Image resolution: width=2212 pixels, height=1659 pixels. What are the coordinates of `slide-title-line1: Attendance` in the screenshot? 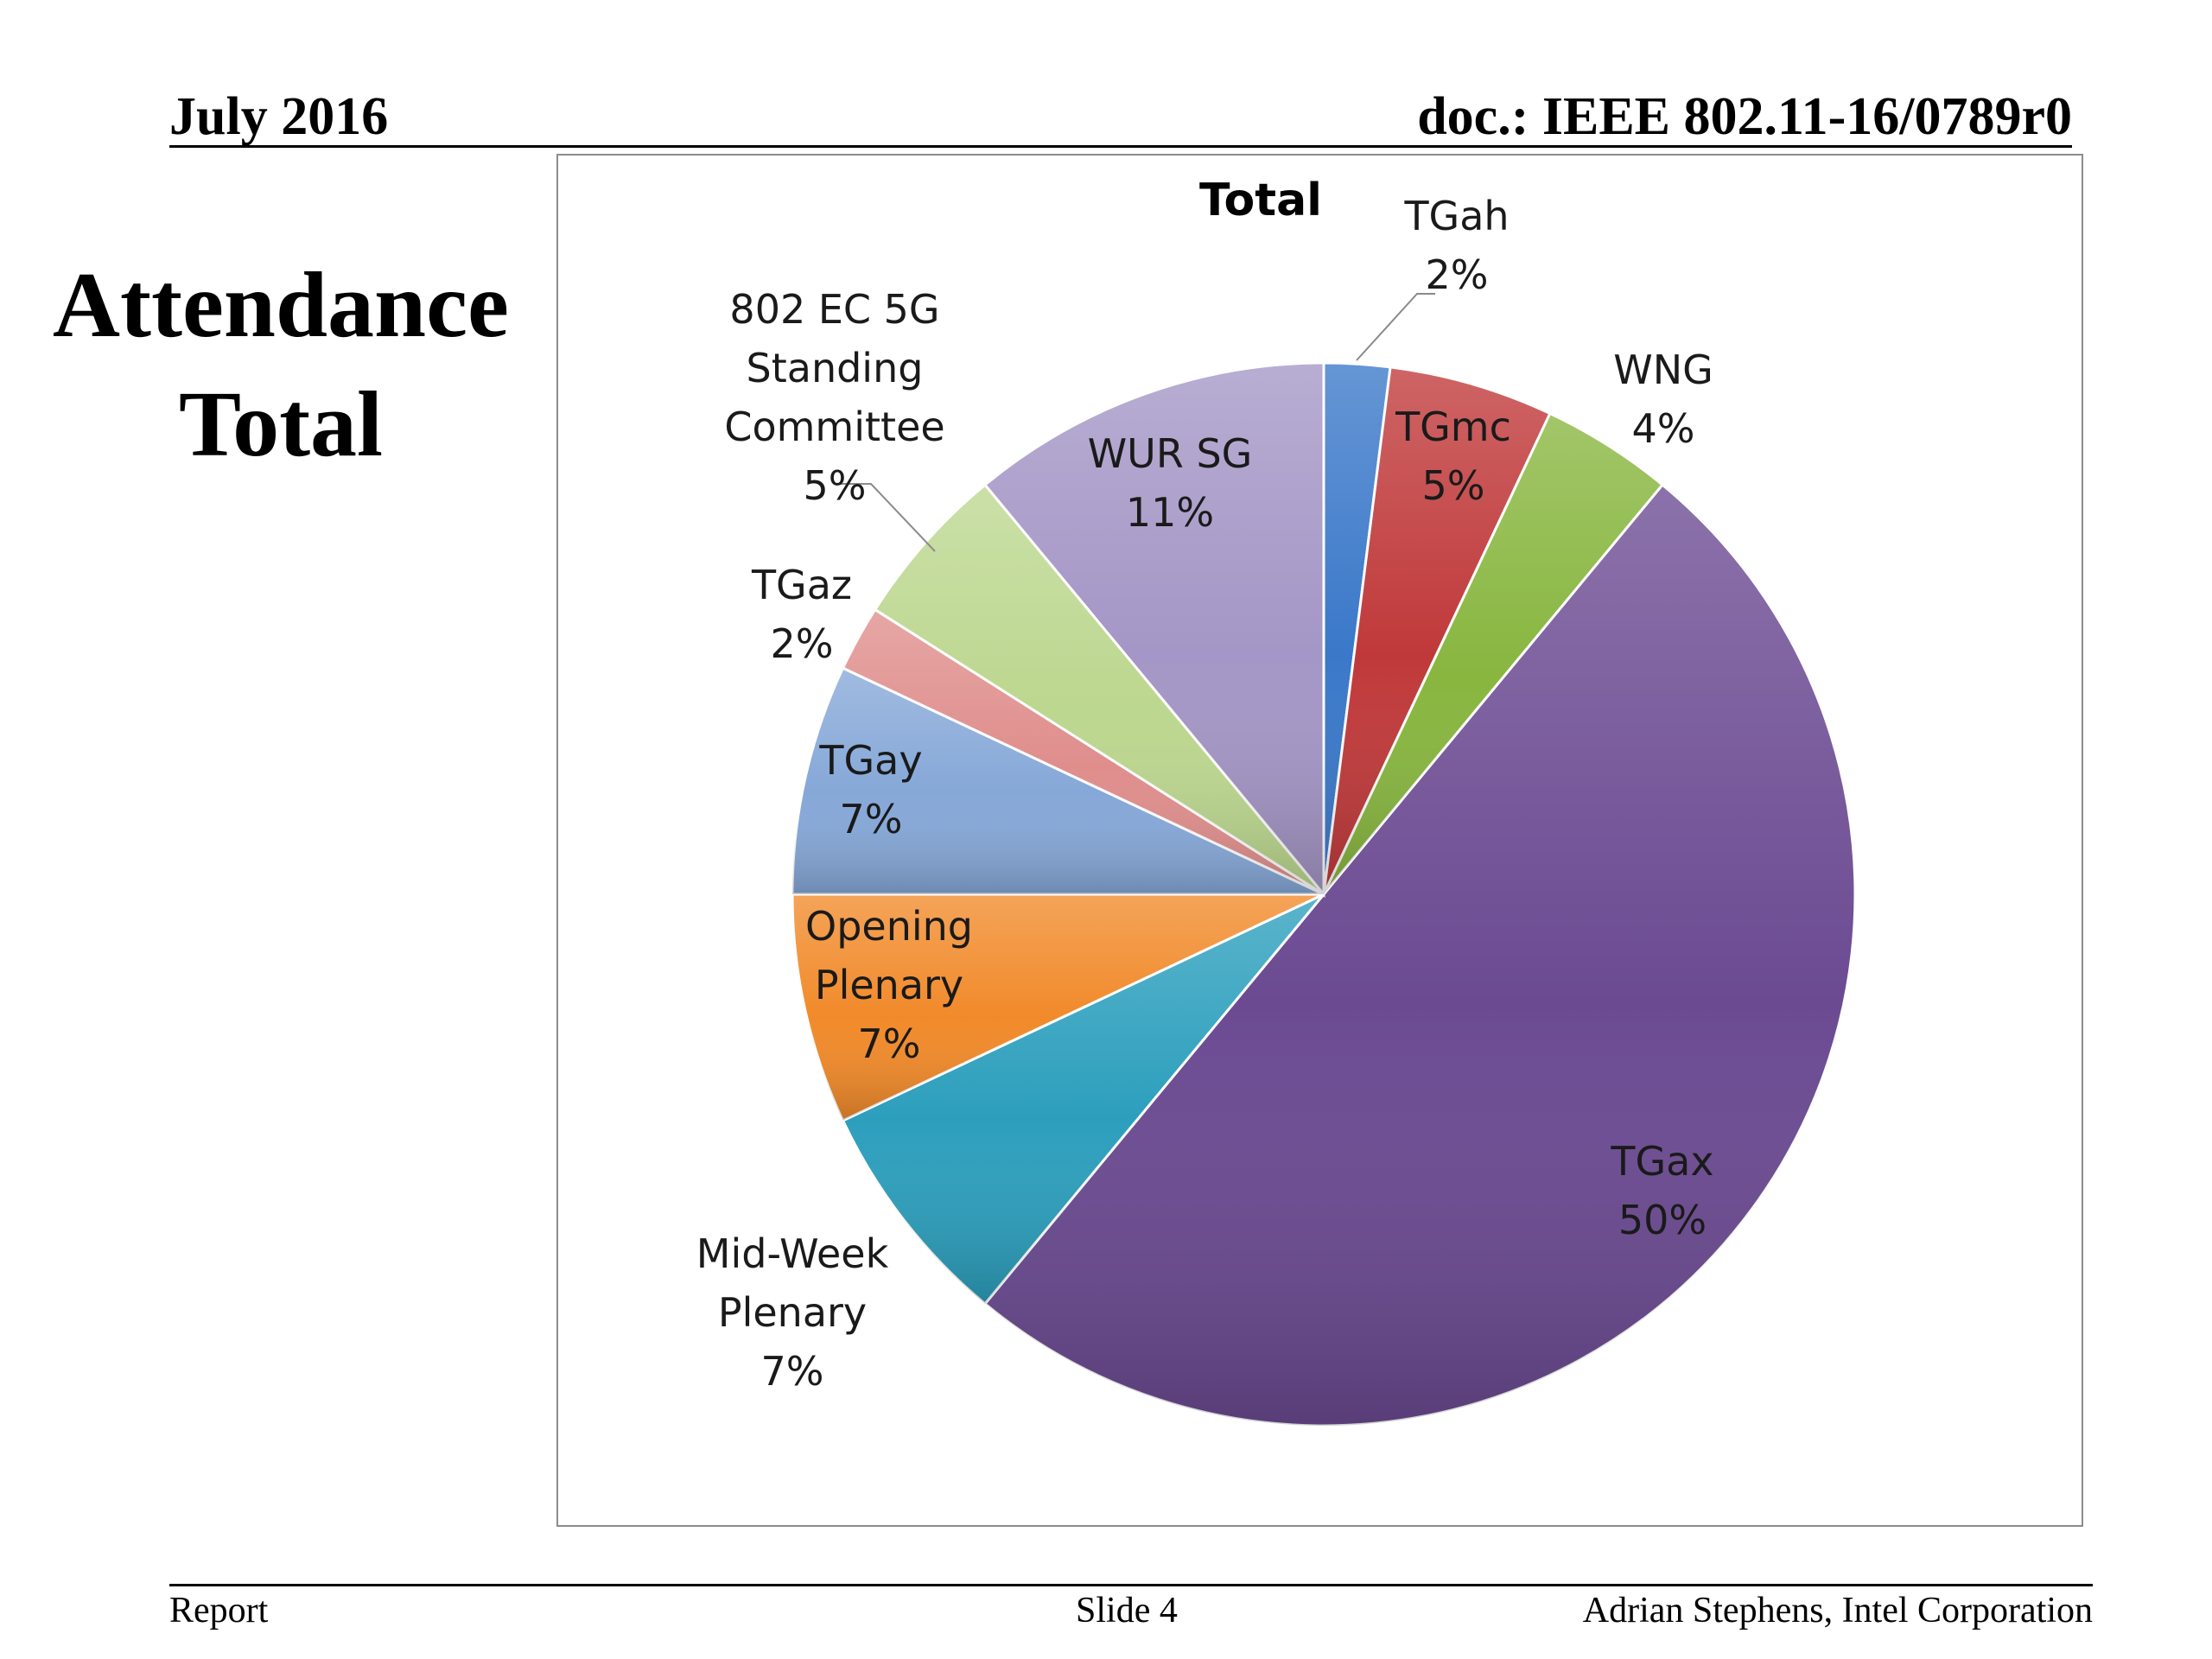 It's located at (281, 305).